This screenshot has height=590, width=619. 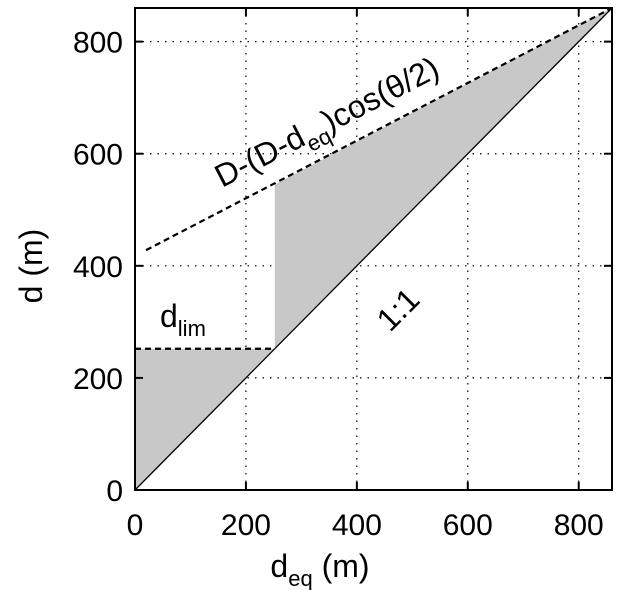 I want to click on x-tick-label: 0, so click(x=135, y=525).